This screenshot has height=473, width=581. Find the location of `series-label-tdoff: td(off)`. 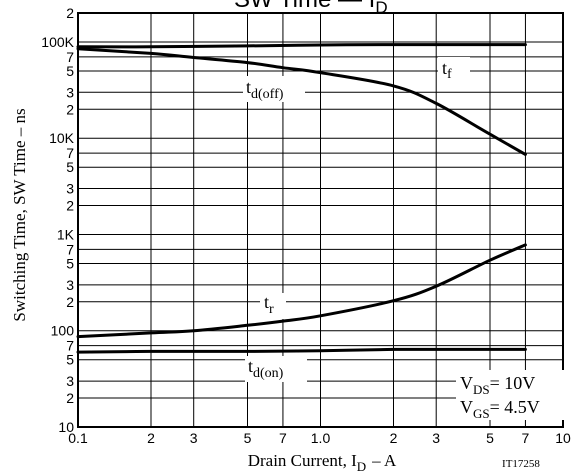

series-label-tdoff: td(off) is located at coordinates (265, 89).